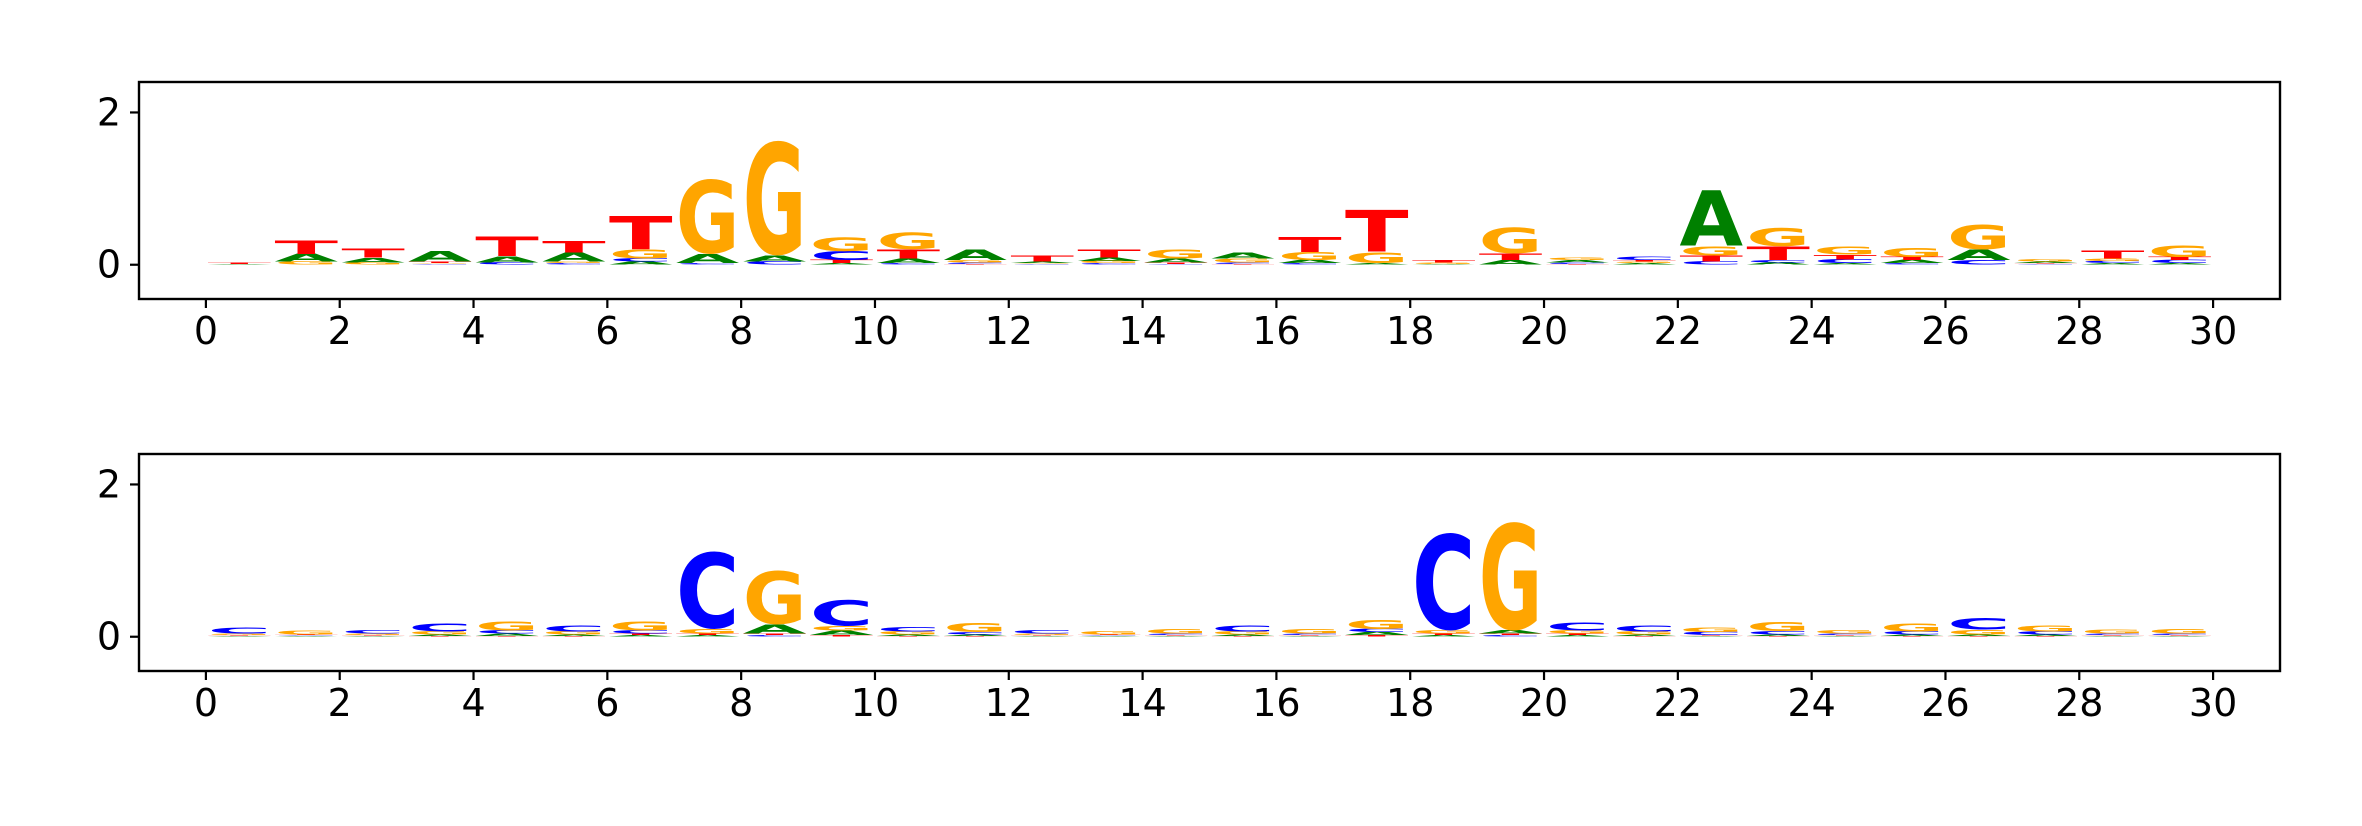  What do you see at coordinates (1678, 331) in the screenshot?
I see `x-tick-label: 22` at bounding box center [1678, 331].